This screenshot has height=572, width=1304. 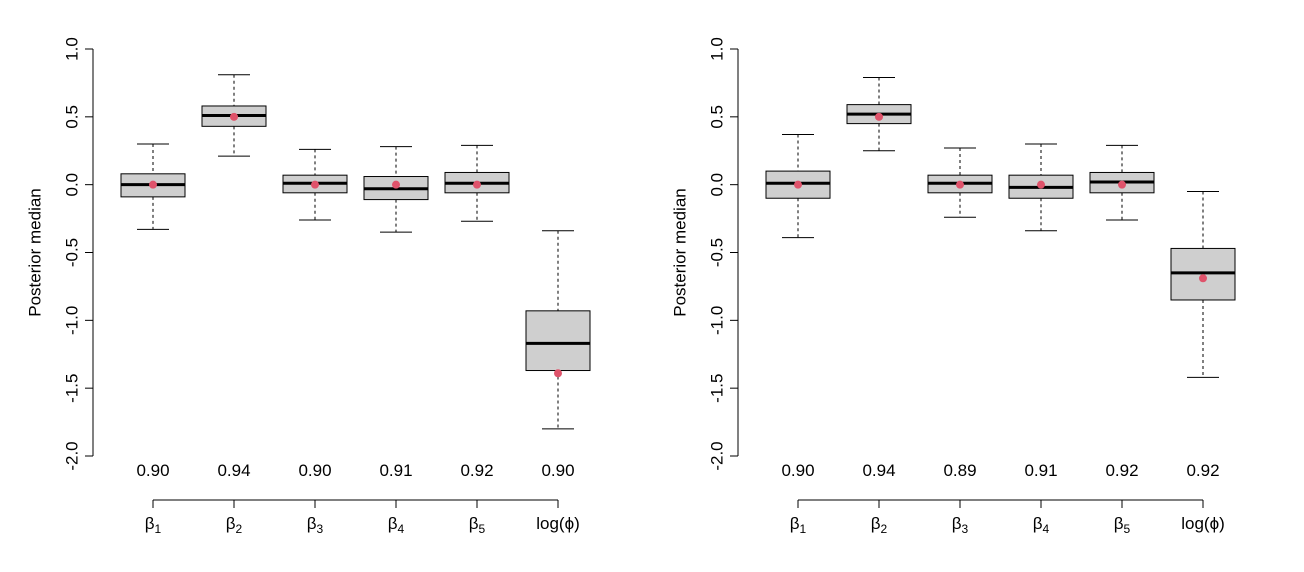 What do you see at coordinates (558, 341) in the screenshot?
I see `box` at bounding box center [558, 341].